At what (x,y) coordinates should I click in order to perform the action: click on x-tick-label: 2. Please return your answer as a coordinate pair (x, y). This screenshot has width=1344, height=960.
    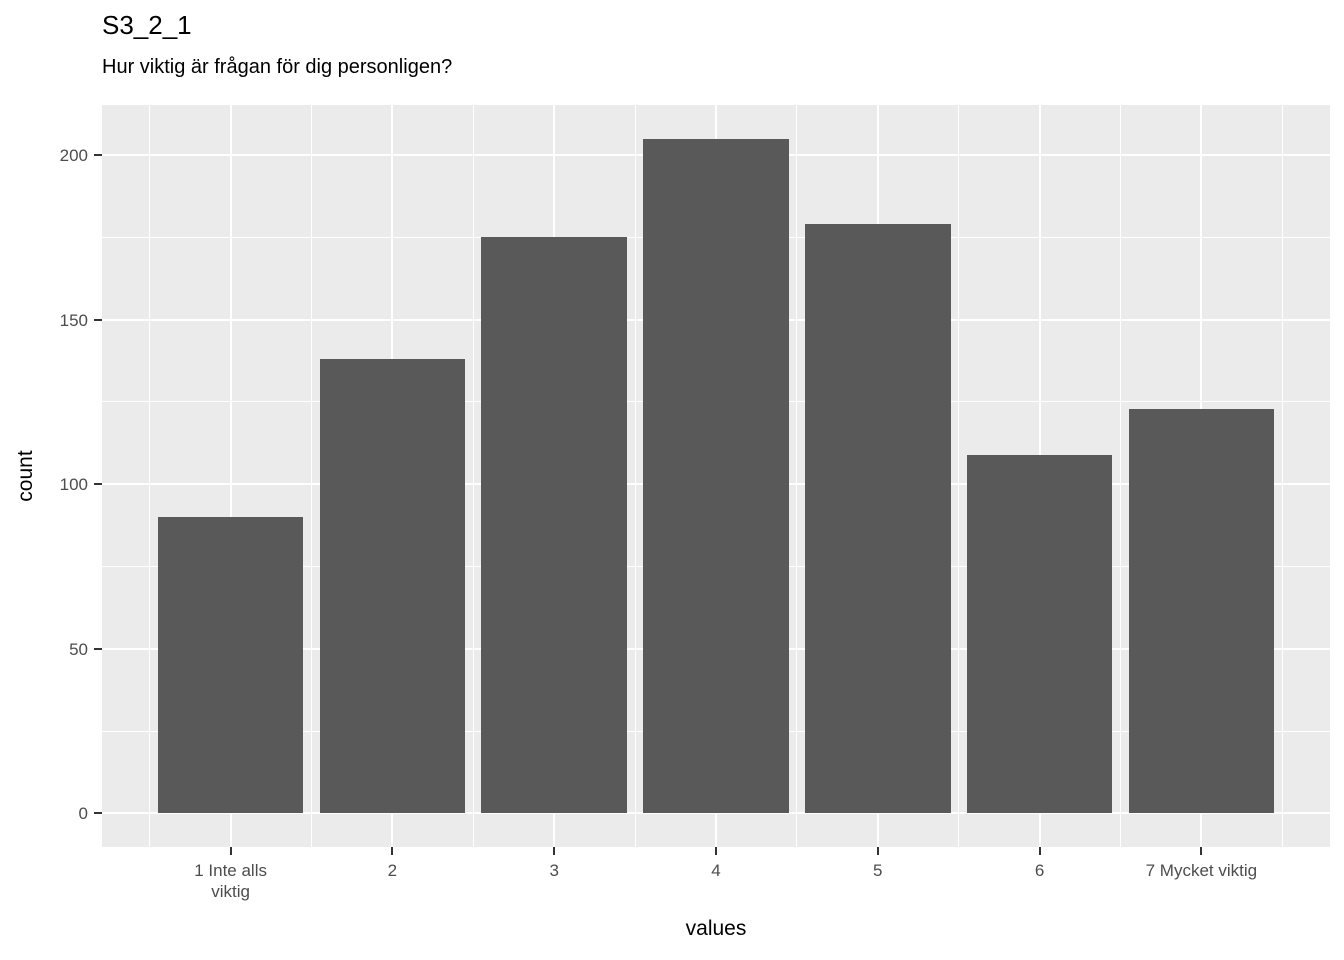
    Looking at the image, I should click on (392, 870).